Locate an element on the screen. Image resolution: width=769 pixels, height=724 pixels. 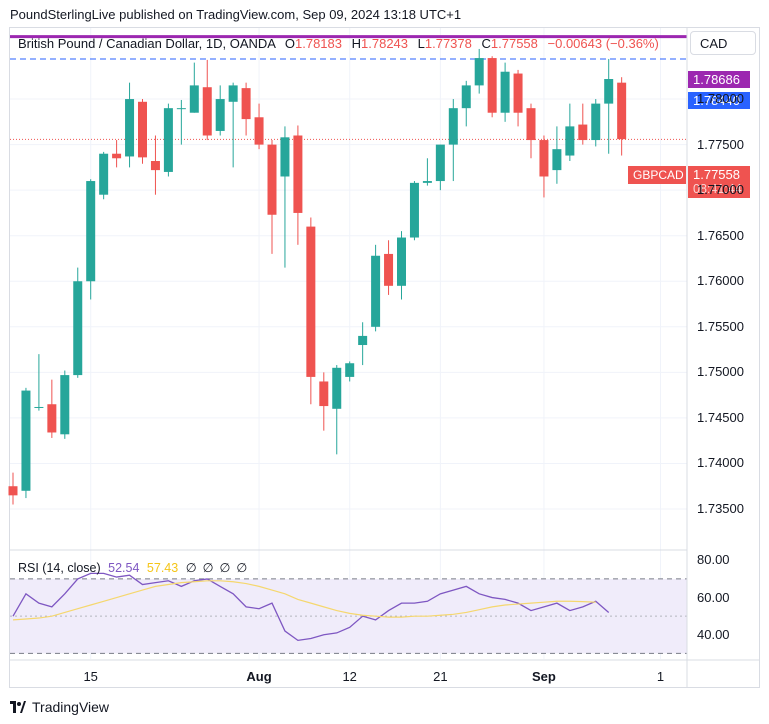
price-tick-label: 1.74000 is located at coordinates (720, 463).